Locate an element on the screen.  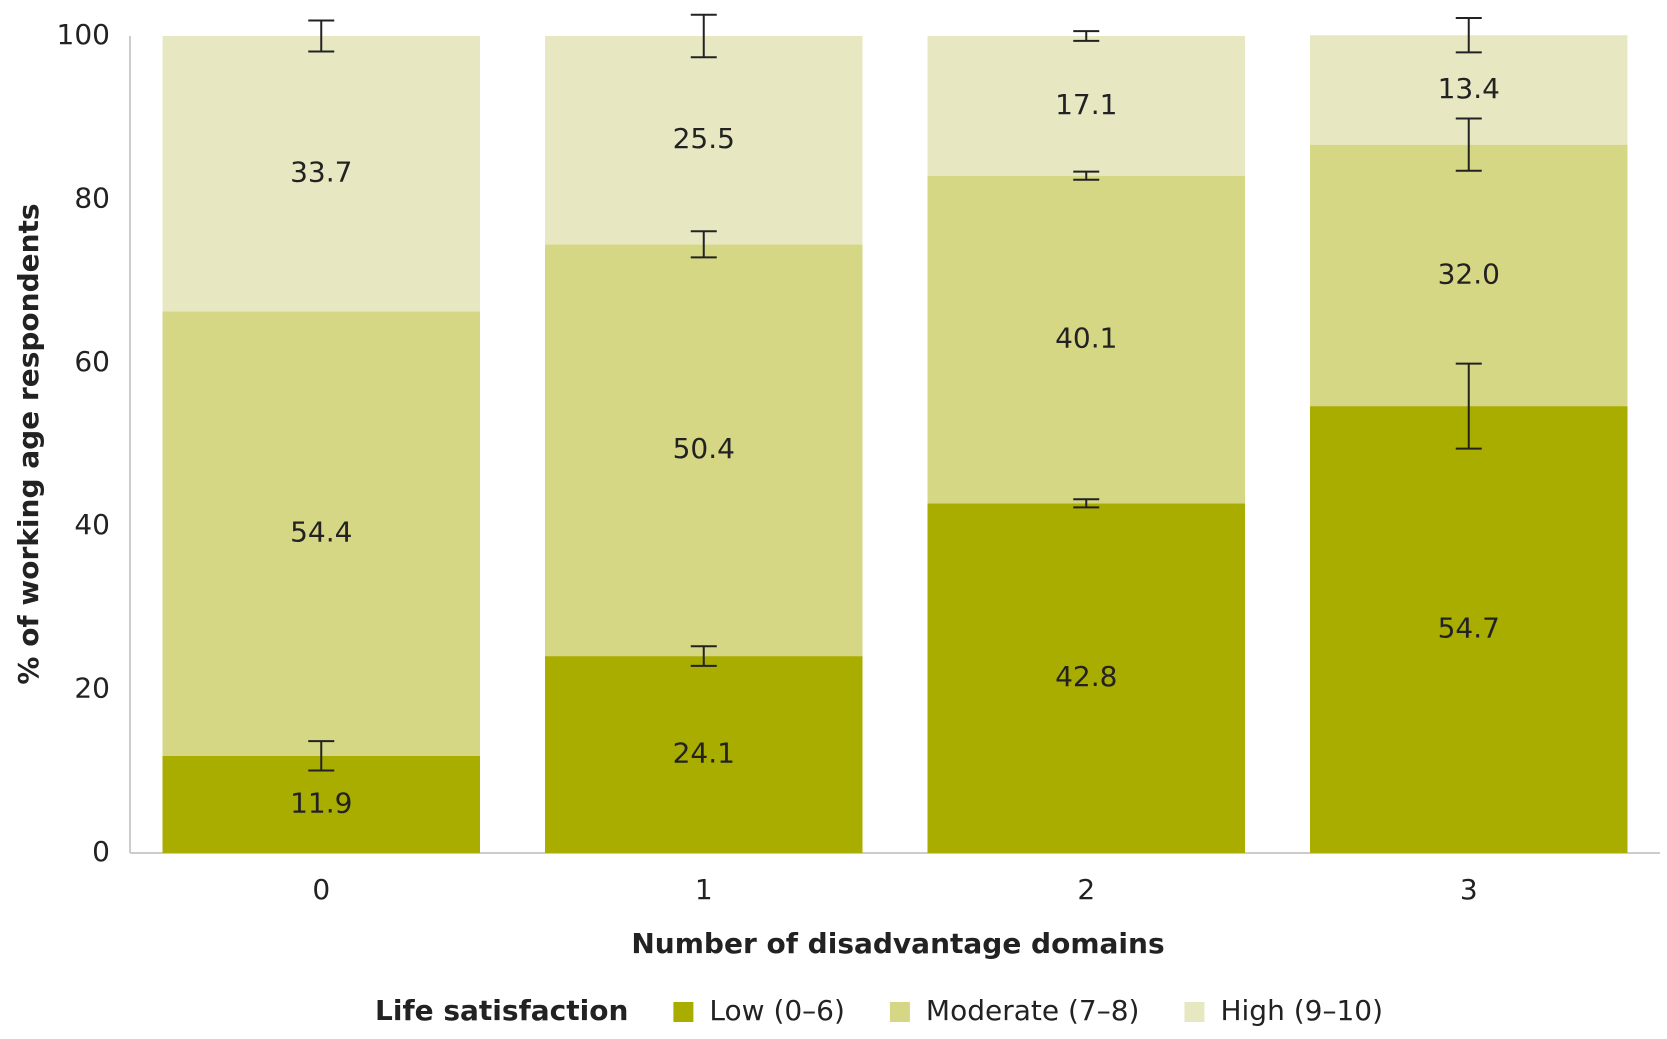
data-label: 54.4 is located at coordinates (321, 532).